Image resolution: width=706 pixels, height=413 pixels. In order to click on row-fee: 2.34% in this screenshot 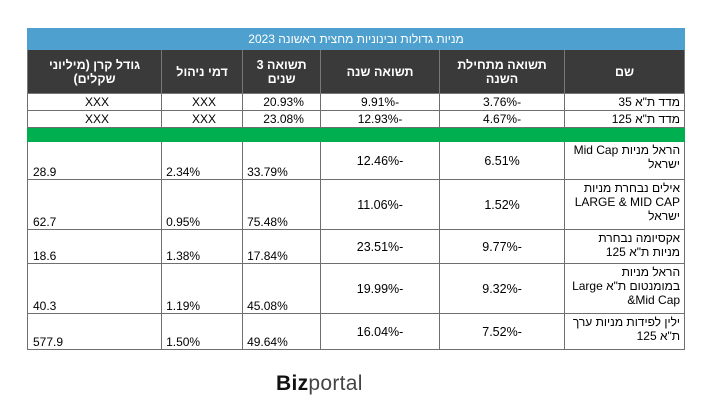, I will do `click(202, 160)`.